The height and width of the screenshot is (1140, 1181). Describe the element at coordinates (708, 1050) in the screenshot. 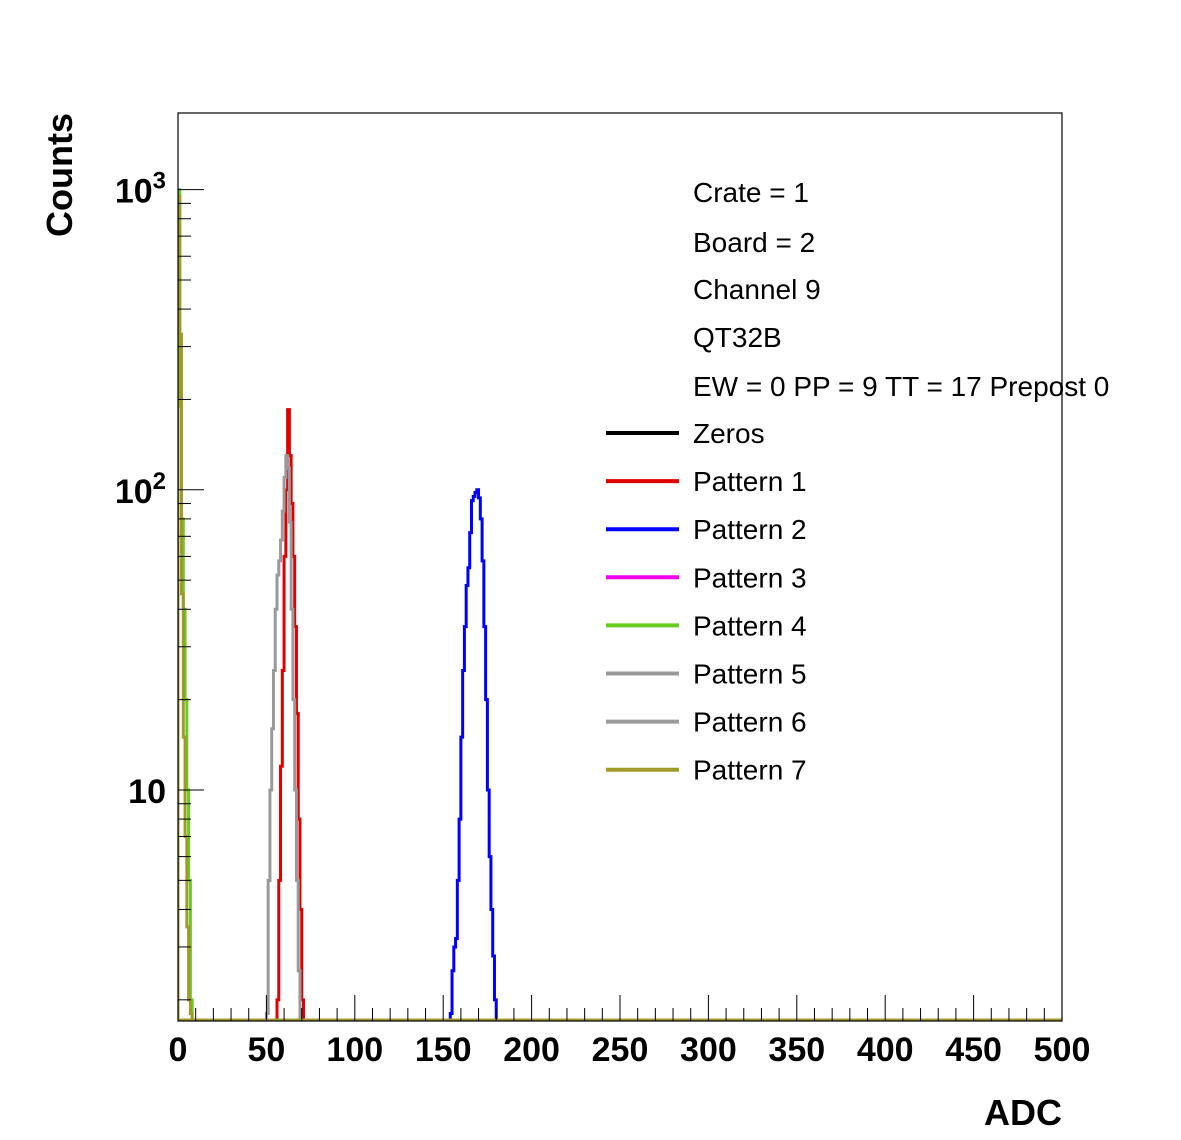

I see `x-tick-label: 300` at that location.